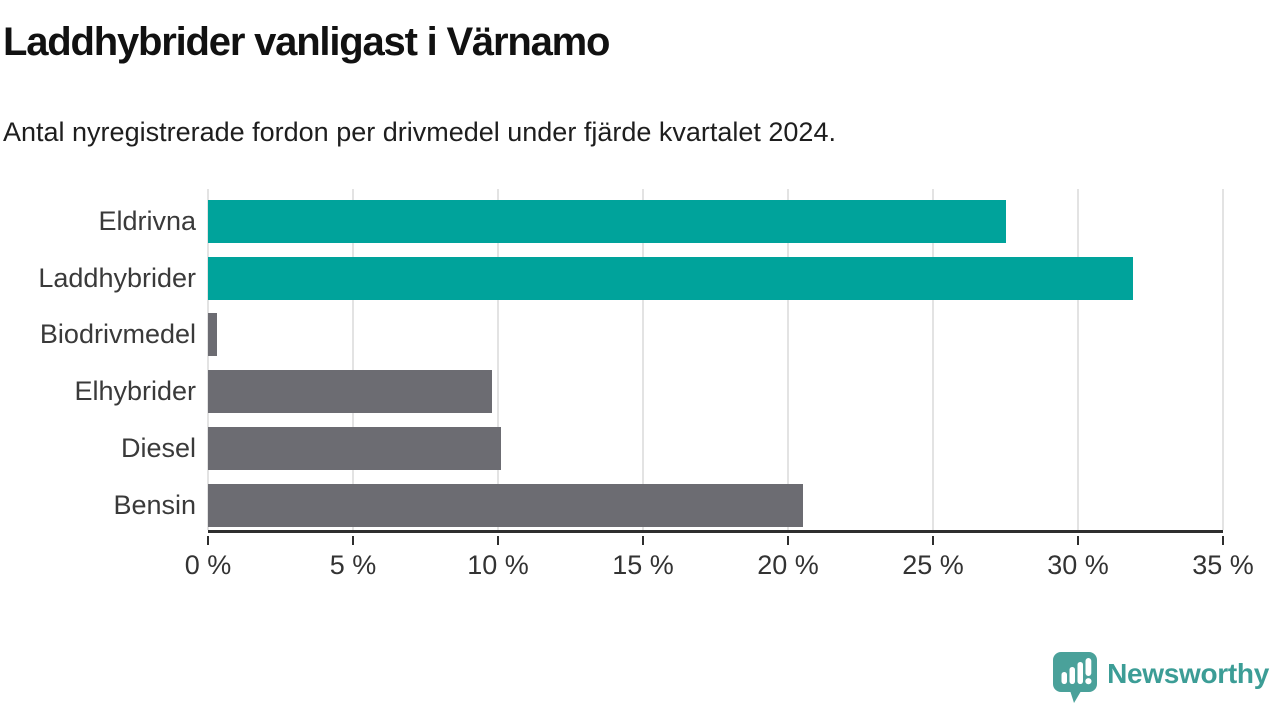 The height and width of the screenshot is (720, 1280). What do you see at coordinates (1223, 565) in the screenshot?
I see `x-tick-label-35: 35 %` at bounding box center [1223, 565].